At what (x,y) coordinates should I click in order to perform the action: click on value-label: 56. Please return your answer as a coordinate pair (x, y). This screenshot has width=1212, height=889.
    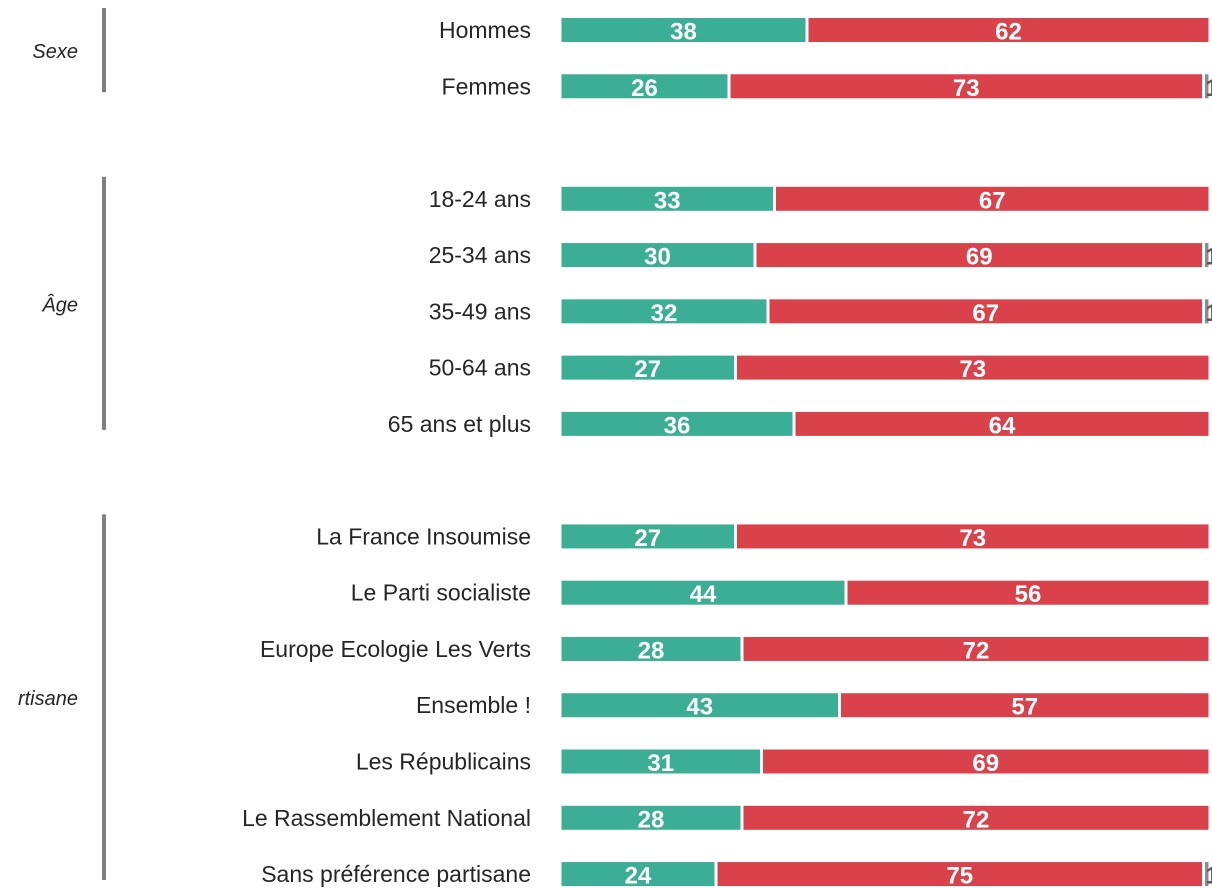
    Looking at the image, I should click on (1028, 594).